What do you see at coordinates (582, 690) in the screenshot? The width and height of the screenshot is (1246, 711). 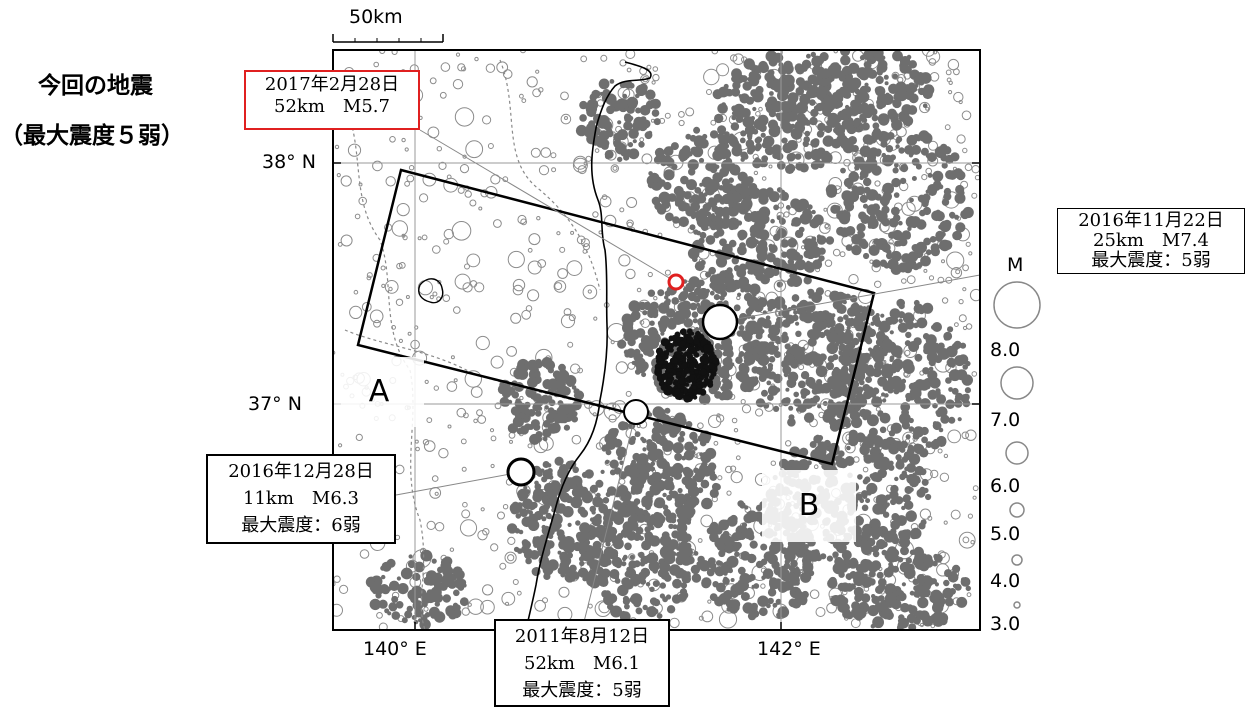 I see `callout-2011-08-12-intensity: 最大震度：5弱` at bounding box center [582, 690].